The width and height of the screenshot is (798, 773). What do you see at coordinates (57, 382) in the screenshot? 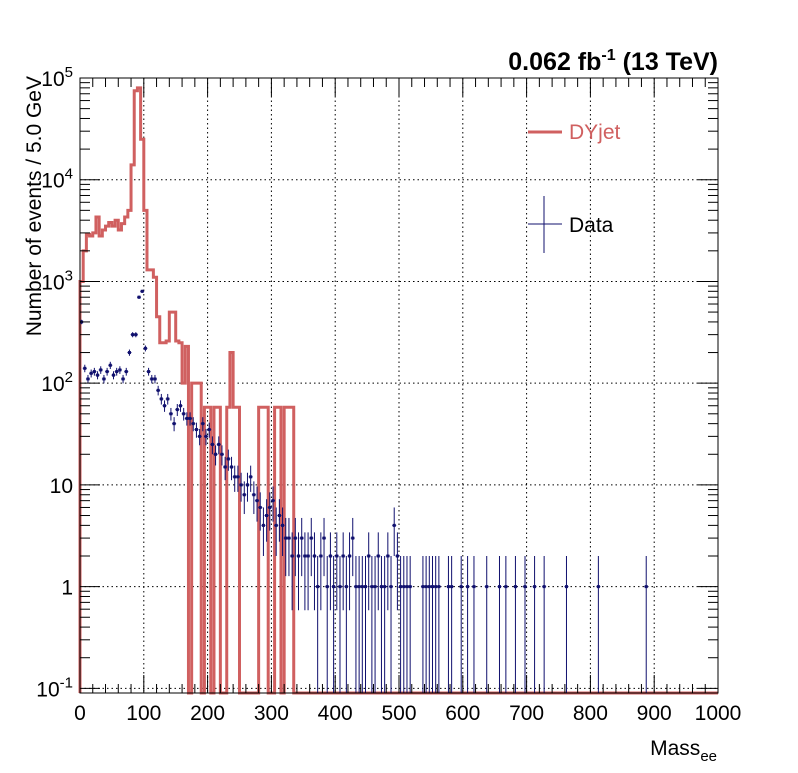
I see `y-tick-label: 10²` at bounding box center [57, 382].